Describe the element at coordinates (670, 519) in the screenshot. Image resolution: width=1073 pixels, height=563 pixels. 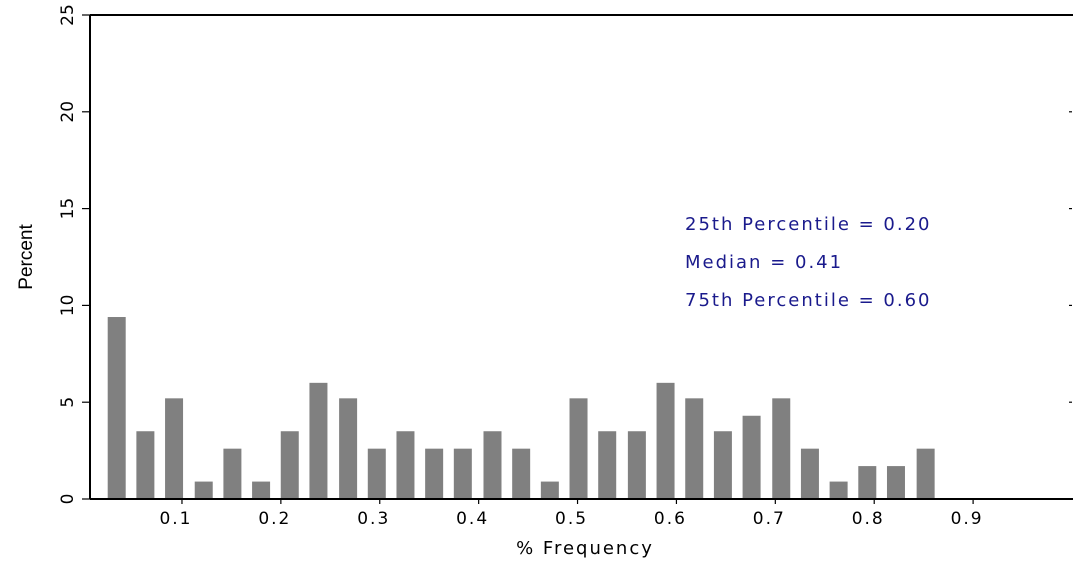
I see `x-tick-label: 0.6` at that location.